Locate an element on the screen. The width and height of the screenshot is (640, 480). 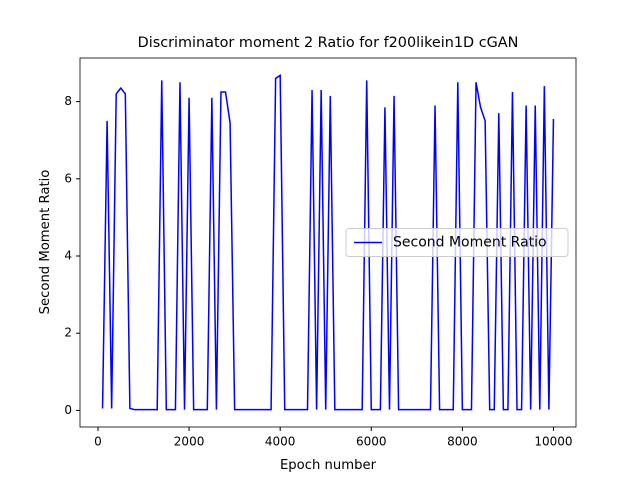
legend-label: Second Moment Ratio is located at coordinates (470, 243).